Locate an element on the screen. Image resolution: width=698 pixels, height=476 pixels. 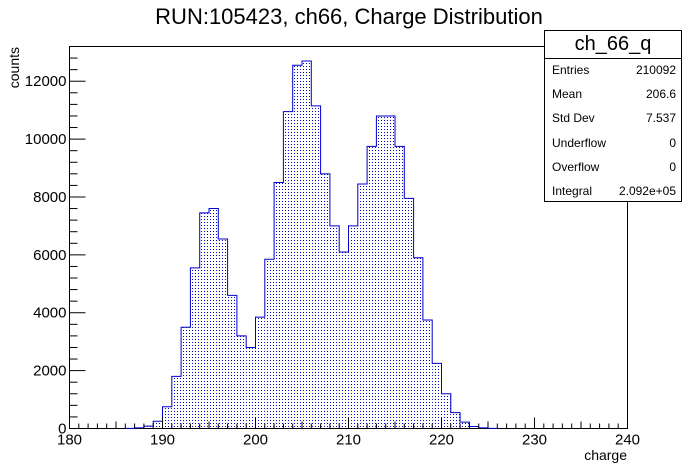
stats-value: 210092 is located at coordinates (655, 70).